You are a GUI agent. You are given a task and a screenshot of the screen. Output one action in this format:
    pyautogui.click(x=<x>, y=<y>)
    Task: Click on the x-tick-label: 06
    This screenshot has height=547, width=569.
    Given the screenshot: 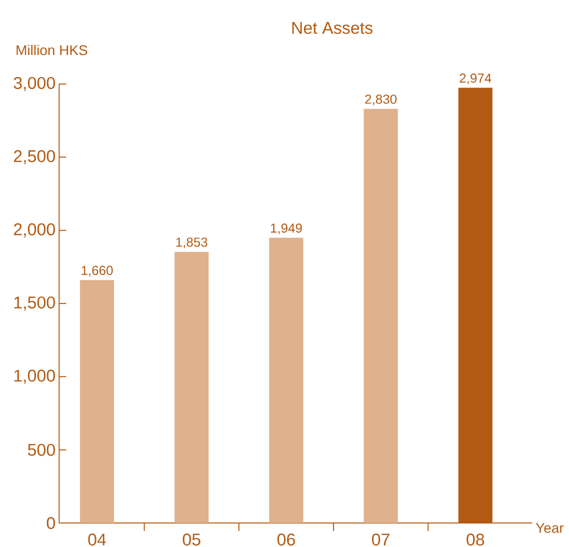 What is the action you would take?
    pyautogui.click(x=286, y=540)
    